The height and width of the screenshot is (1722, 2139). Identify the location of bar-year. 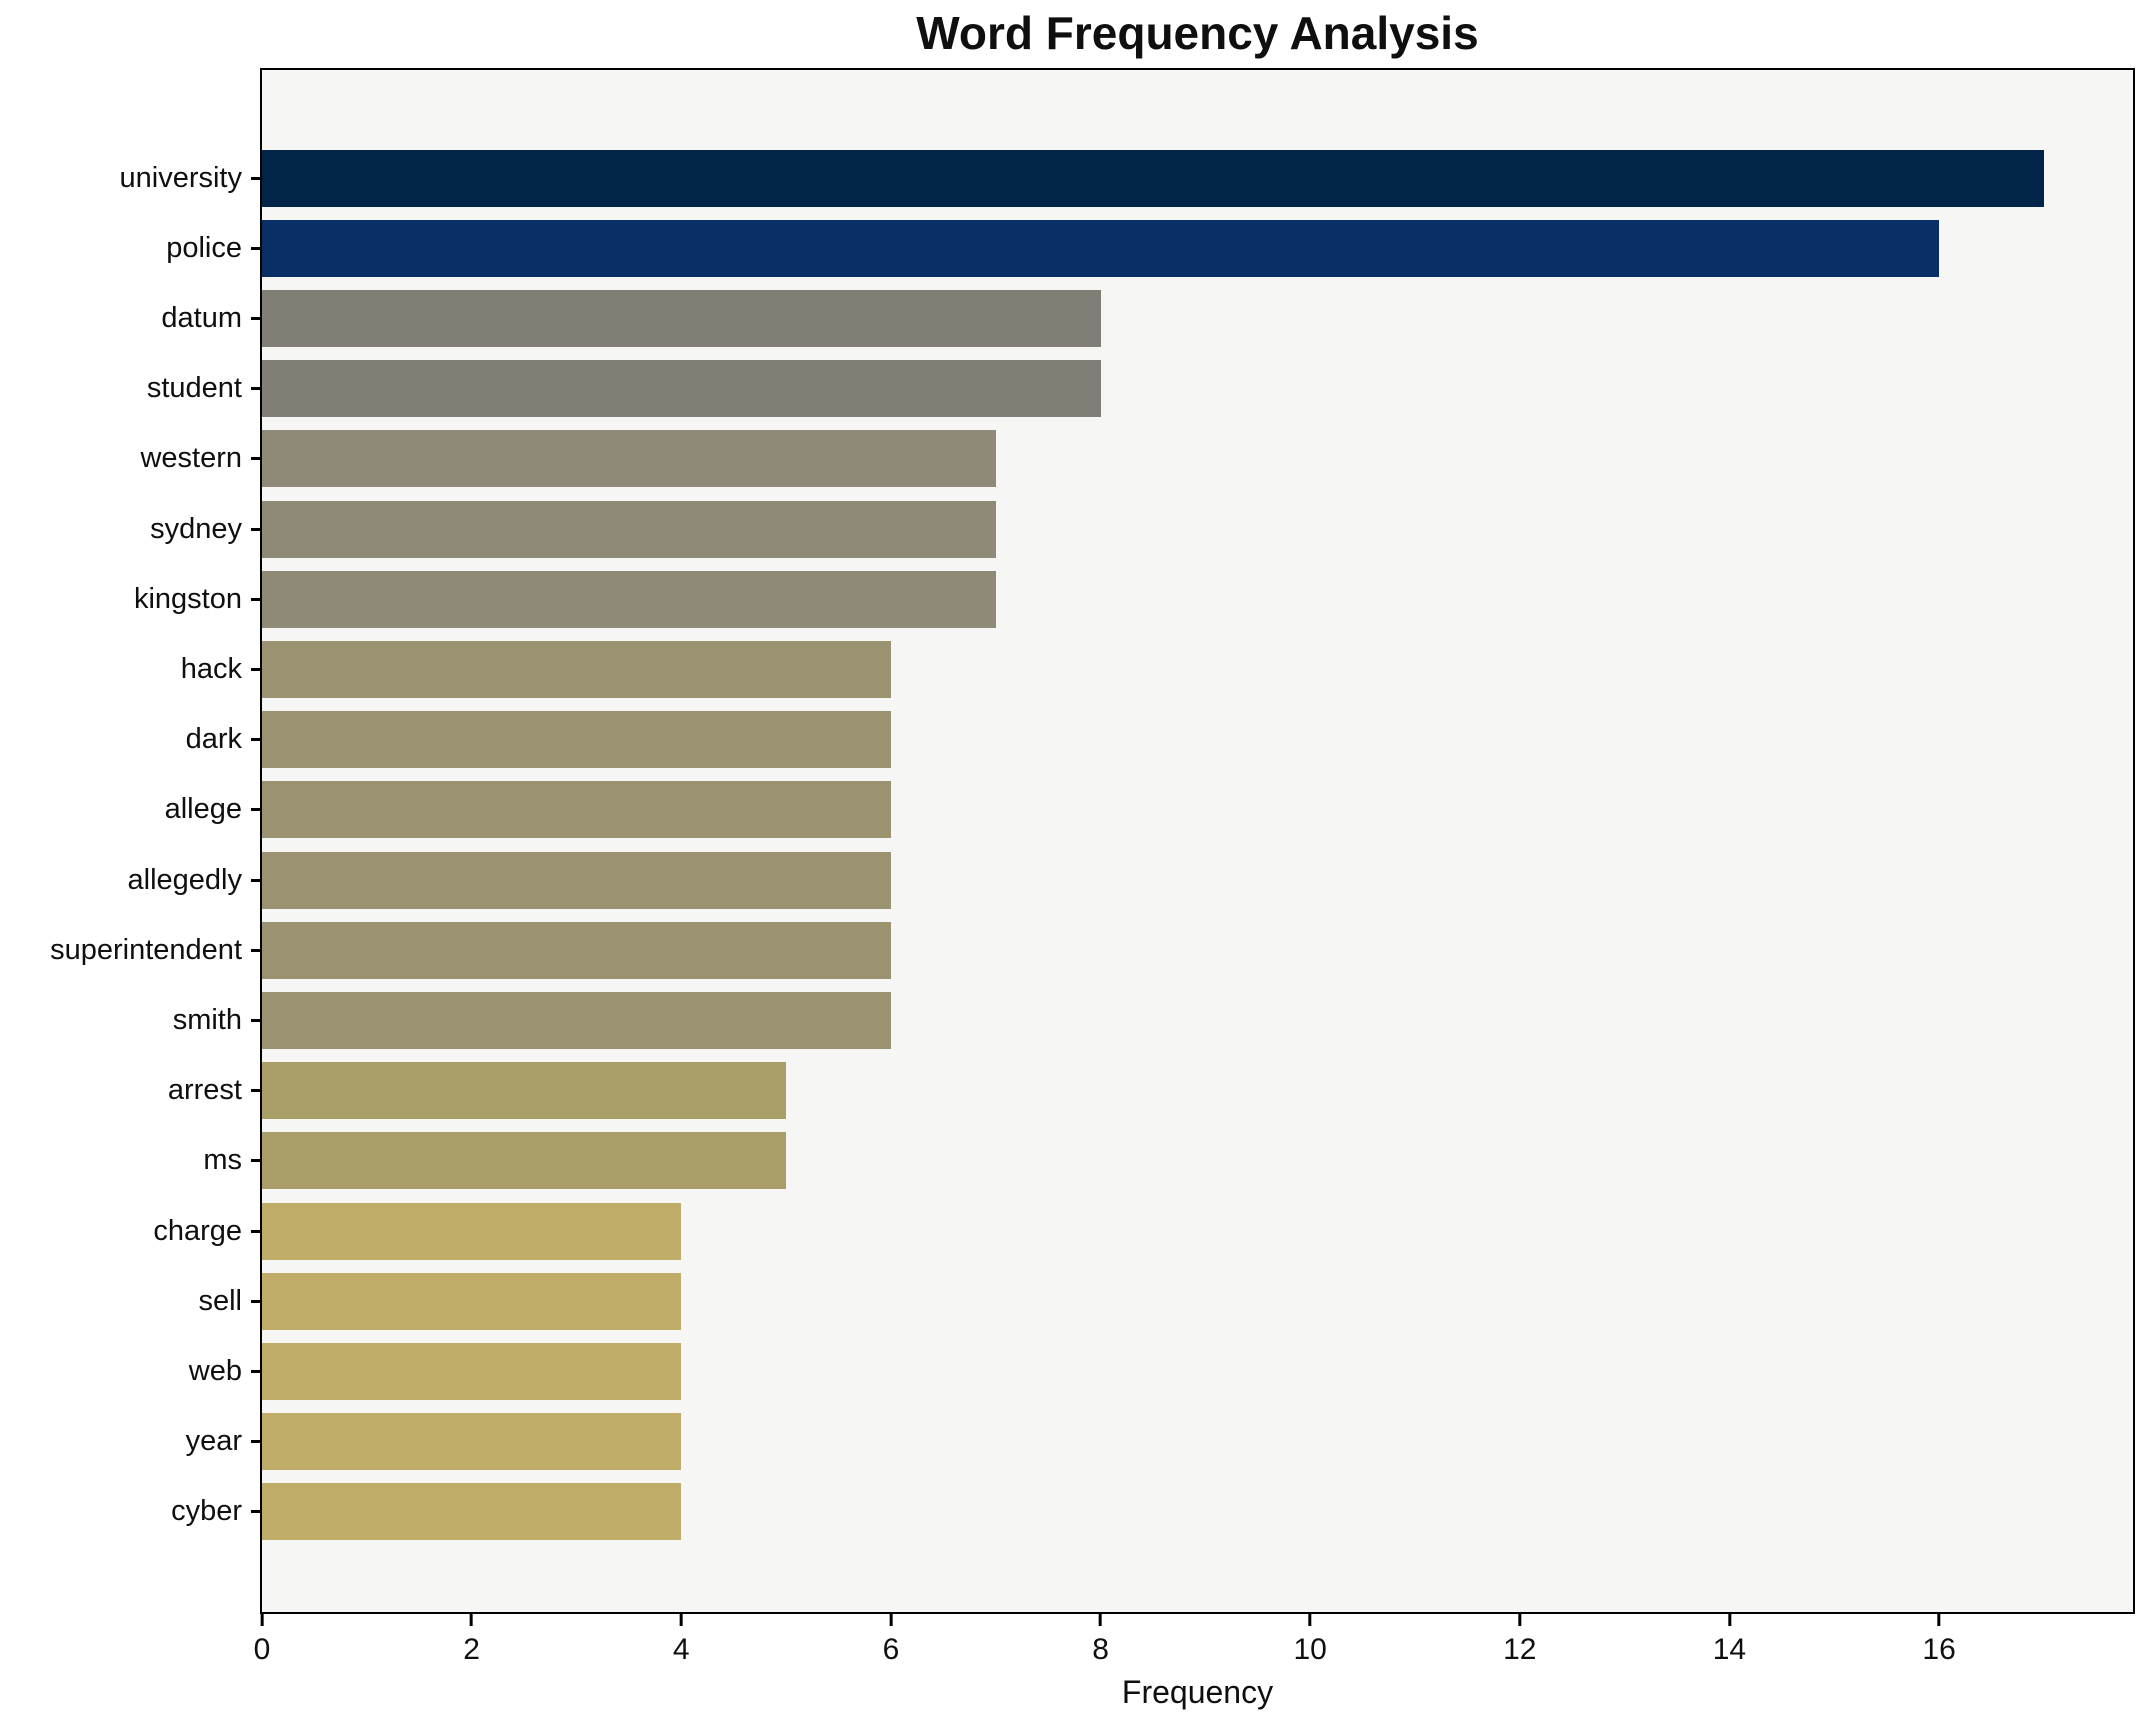
(472, 1442).